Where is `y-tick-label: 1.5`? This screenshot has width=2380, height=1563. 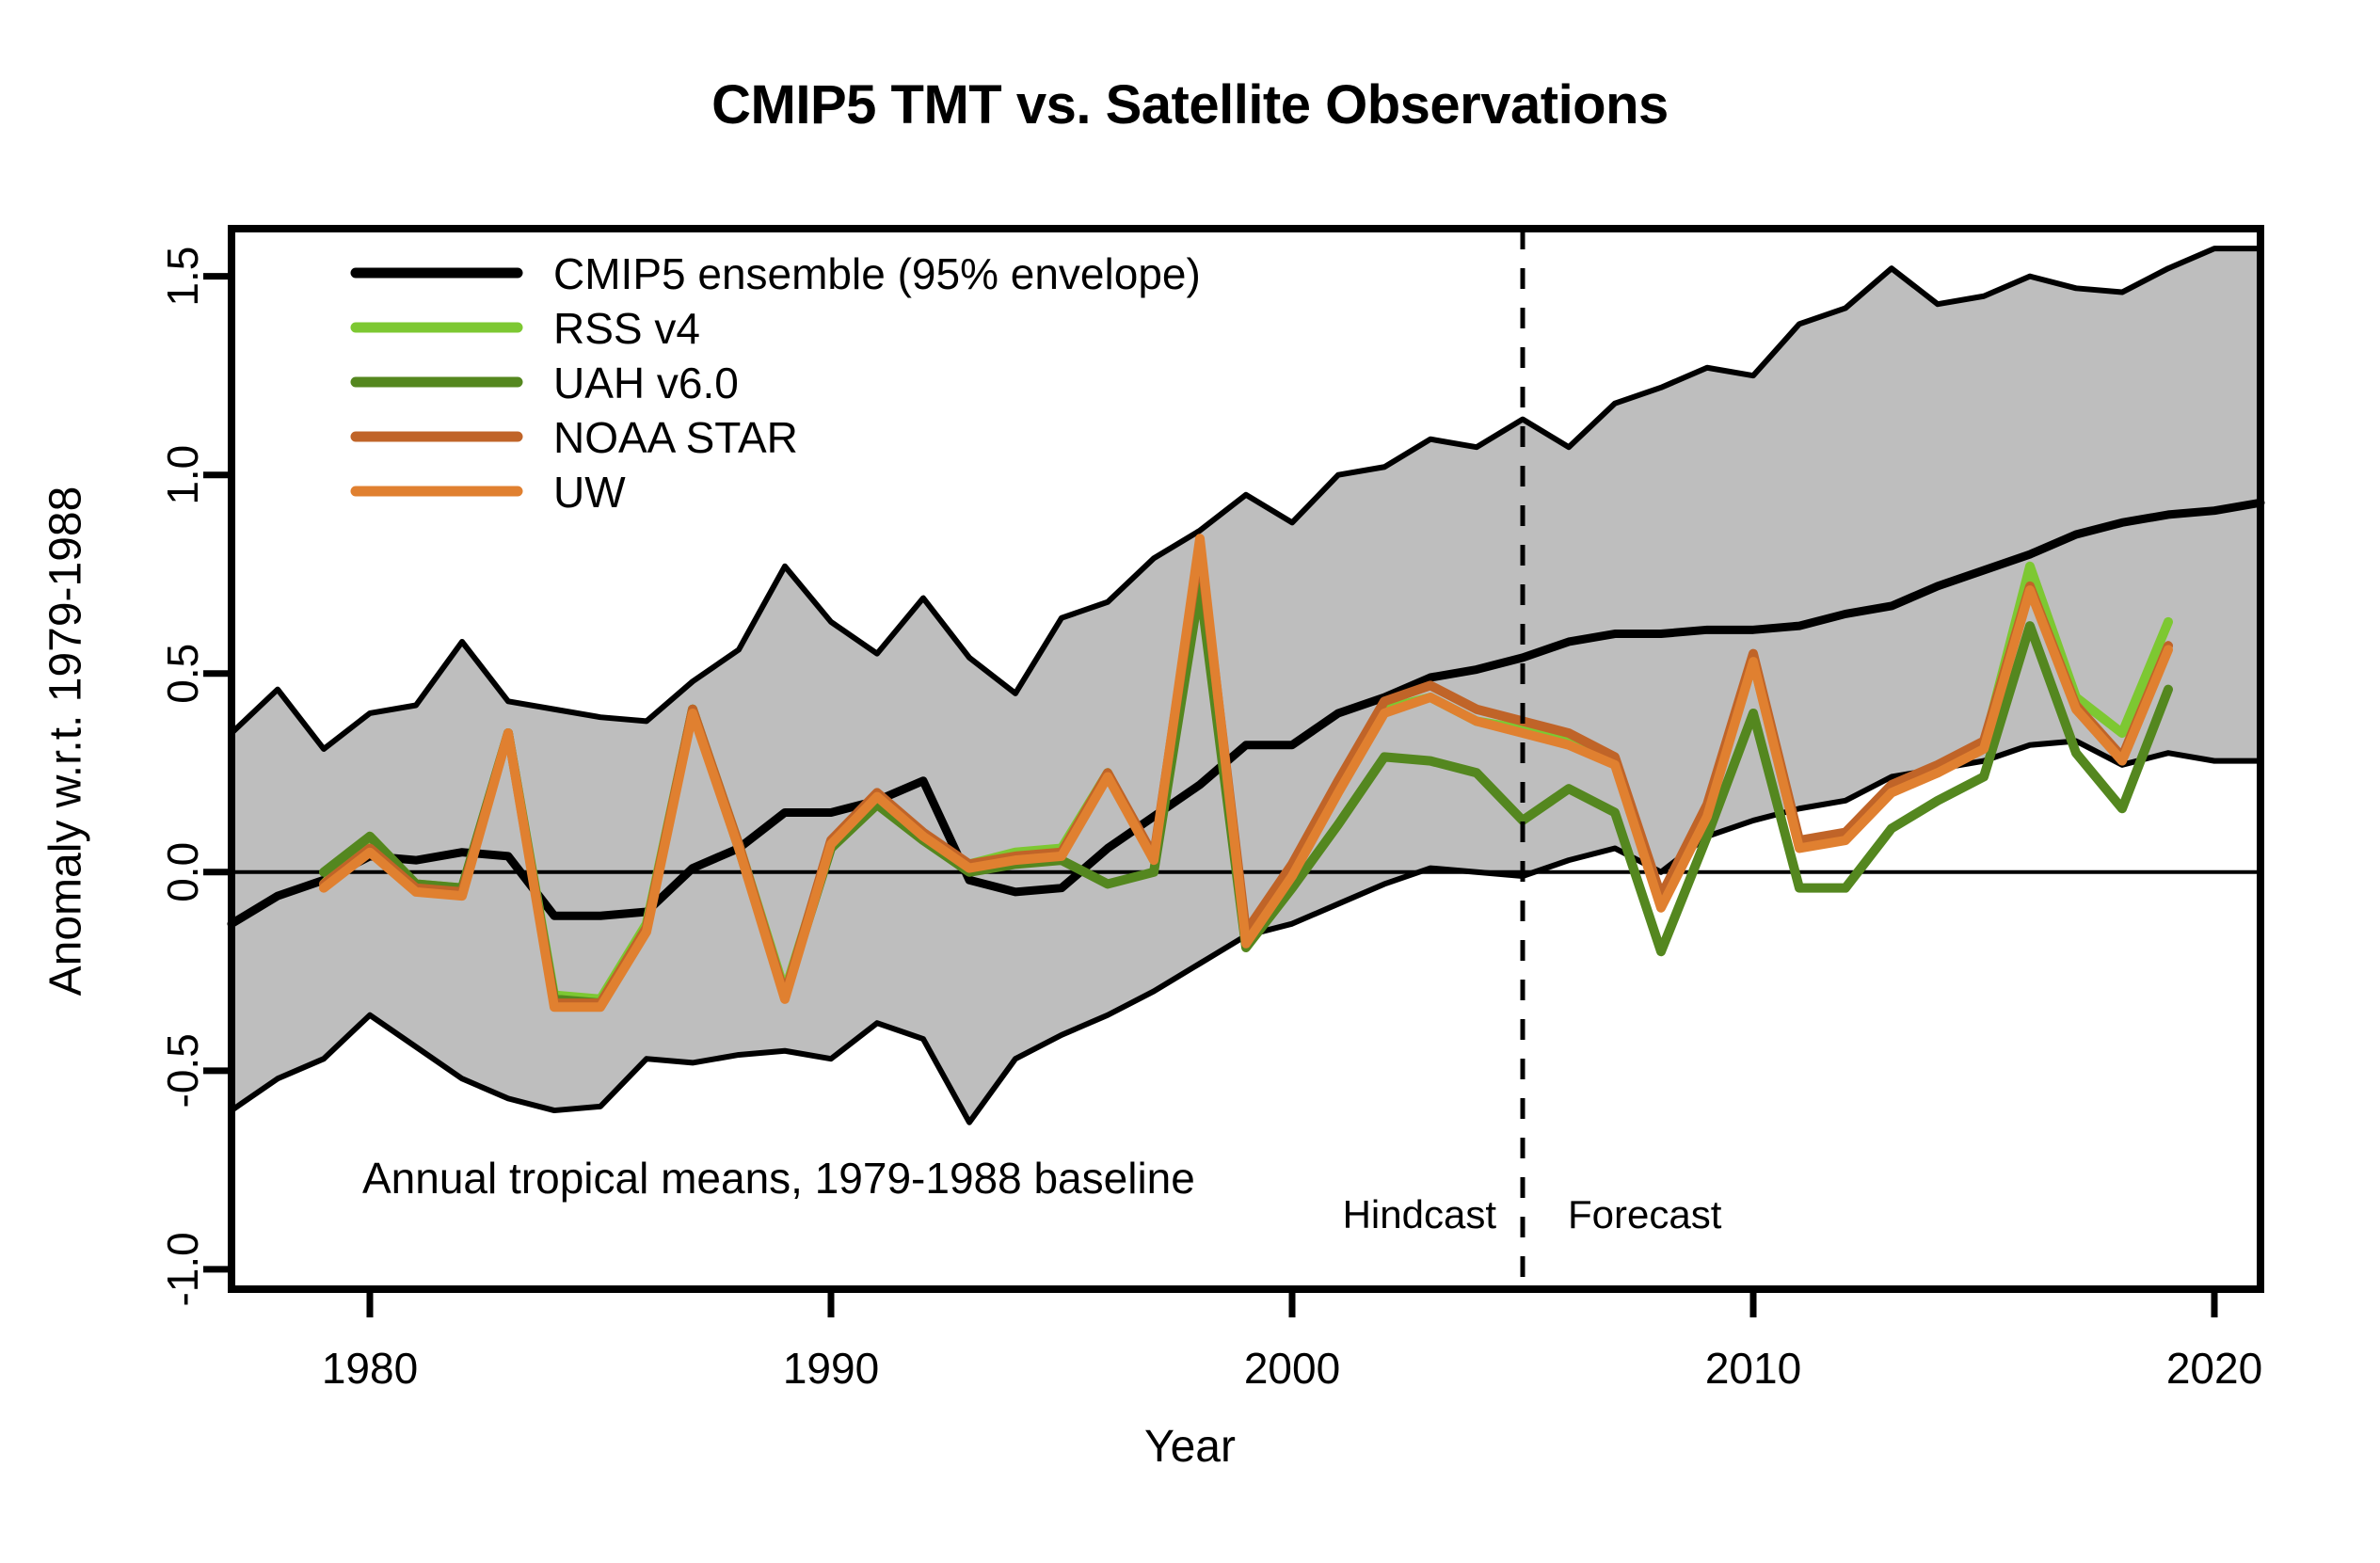 y-tick-label: 1.5 is located at coordinates (182, 277).